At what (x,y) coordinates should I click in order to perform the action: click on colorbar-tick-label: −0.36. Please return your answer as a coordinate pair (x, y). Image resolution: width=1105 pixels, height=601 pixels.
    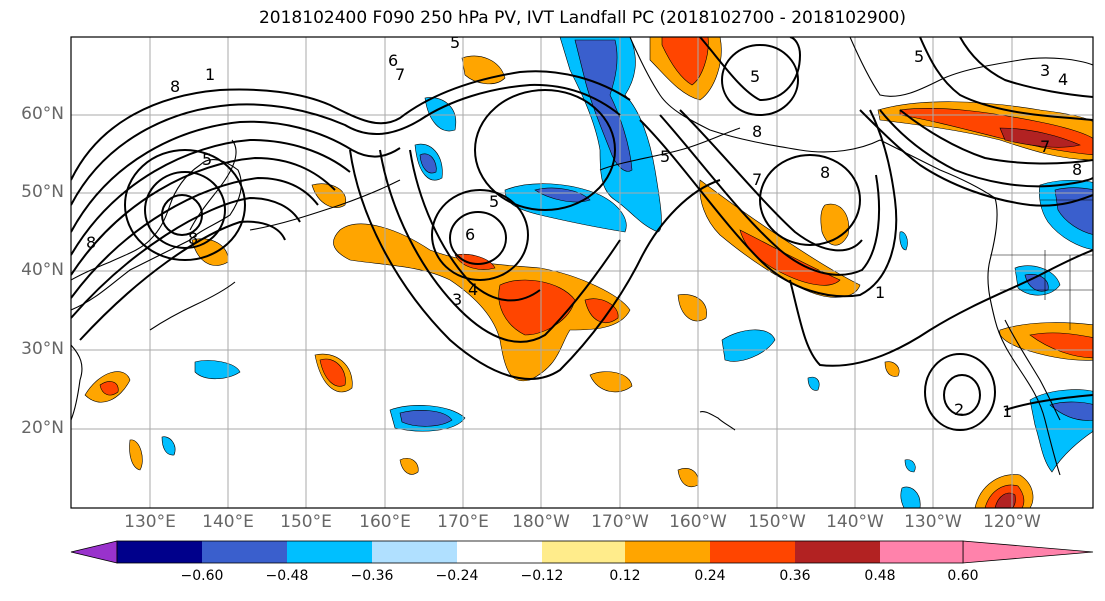
    Looking at the image, I should click on (372, 576).